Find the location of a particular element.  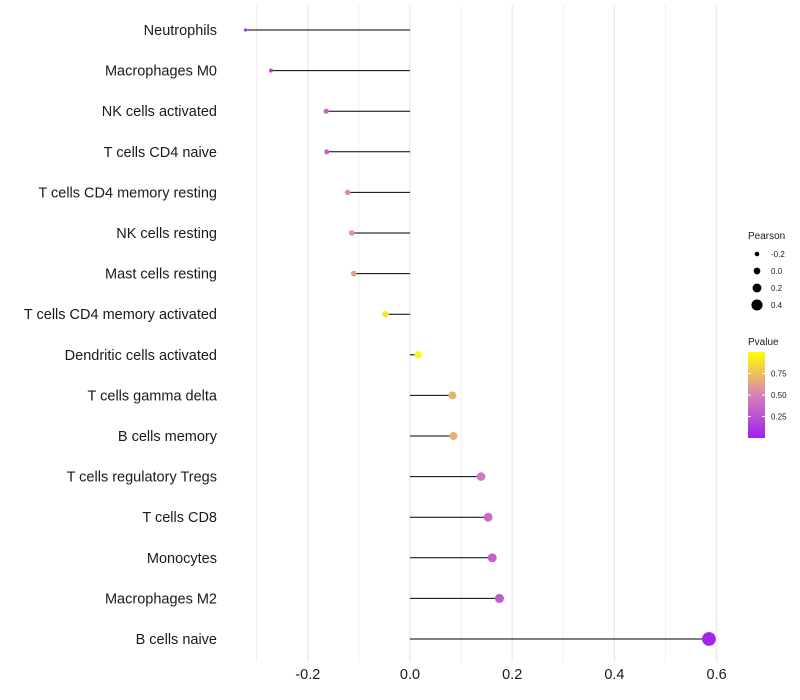

x-tick-label: 0.0 is located at coordinates (410, 675).